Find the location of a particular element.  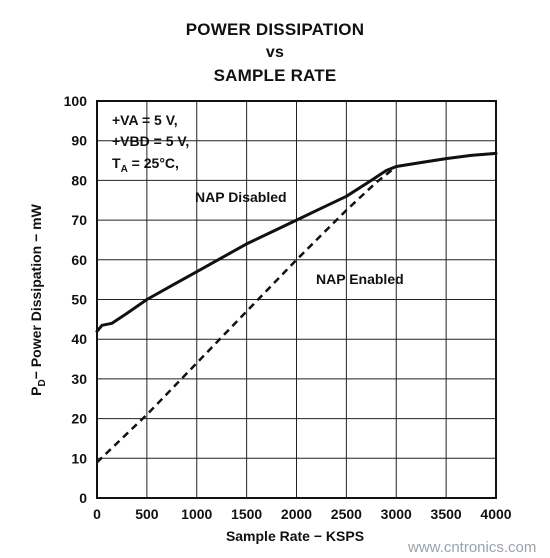

annotation-nap-enabled: NAP Enabled is located at coordinates (360, 279).